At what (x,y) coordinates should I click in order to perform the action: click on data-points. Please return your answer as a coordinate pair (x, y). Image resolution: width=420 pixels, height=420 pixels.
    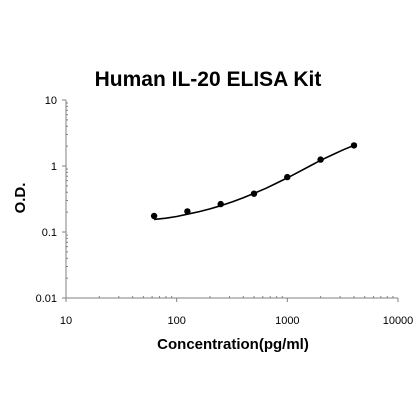
    Looking at the image, I should click on (254, 181).